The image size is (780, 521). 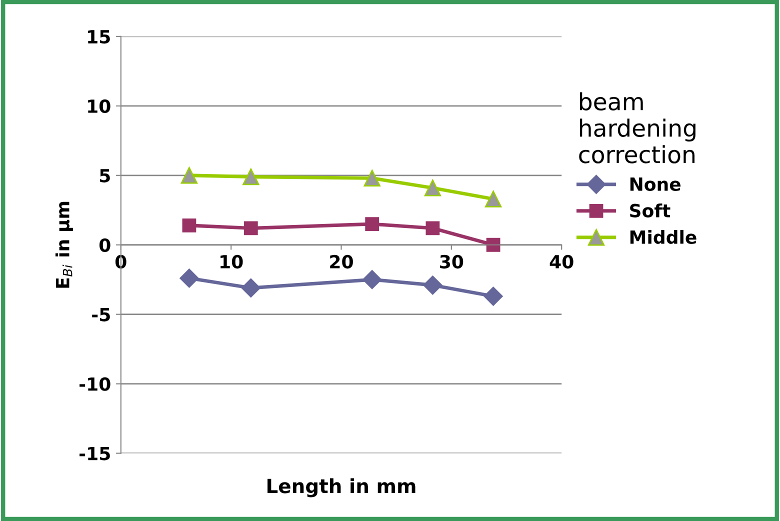 I want to click on y-tick-label: -10, so click(x=95, y=384).